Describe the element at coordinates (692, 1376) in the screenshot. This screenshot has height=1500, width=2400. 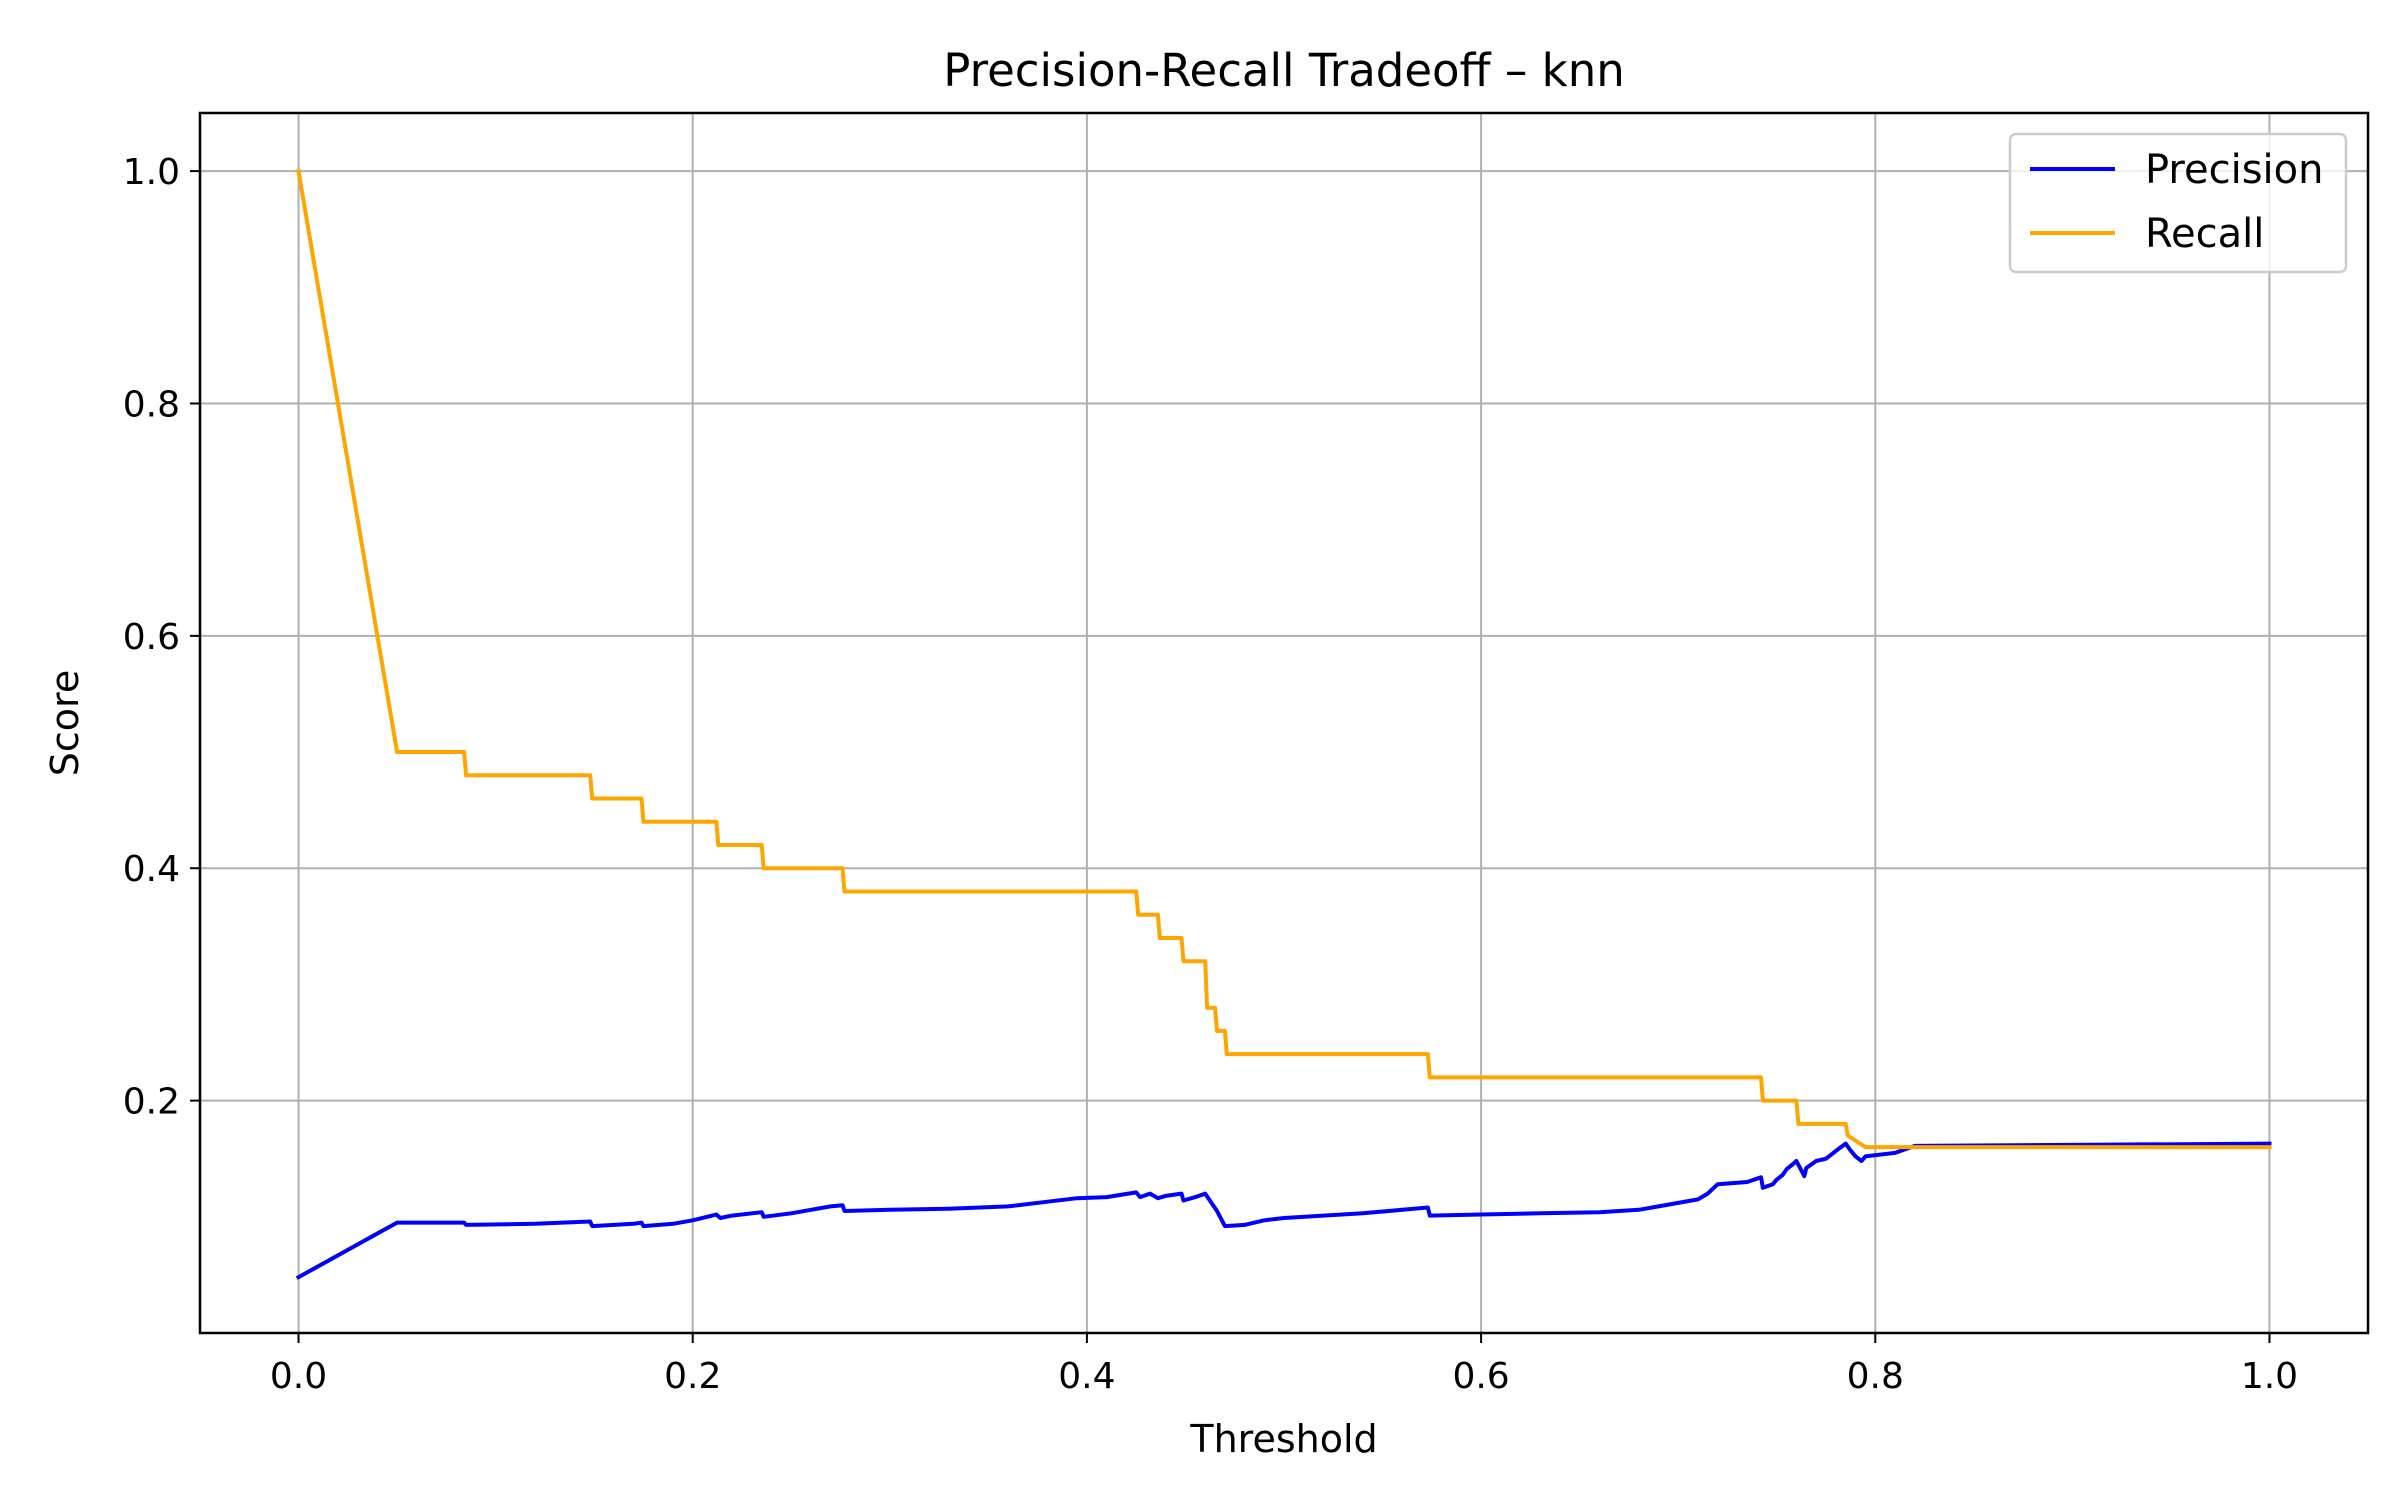
I see `x-tick-label: 0.2` at that location.